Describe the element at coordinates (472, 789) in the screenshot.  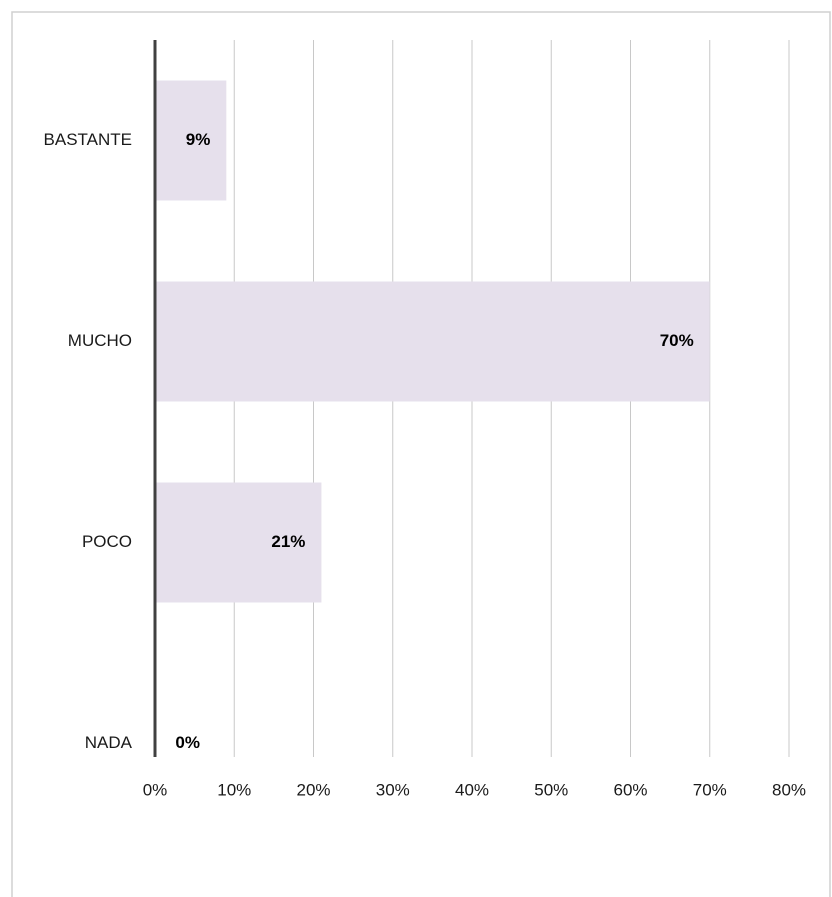
I see `x-tick-label: 40%` at that location.